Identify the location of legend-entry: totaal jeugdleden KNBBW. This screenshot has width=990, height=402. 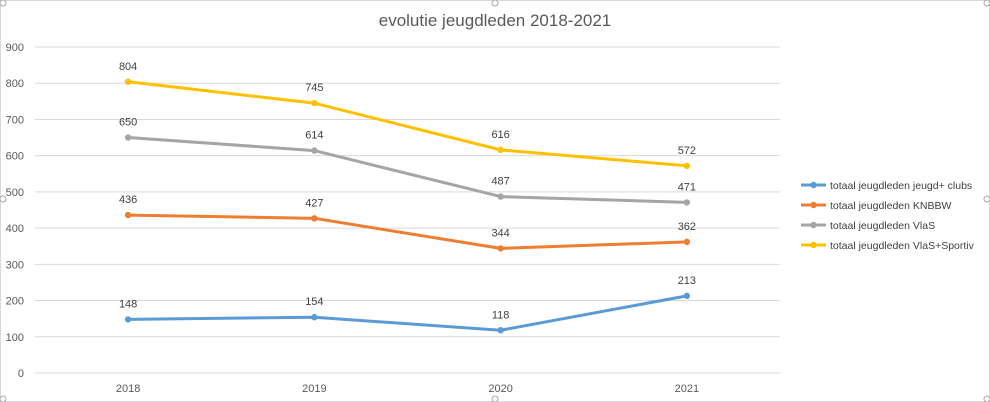
(890, 206).